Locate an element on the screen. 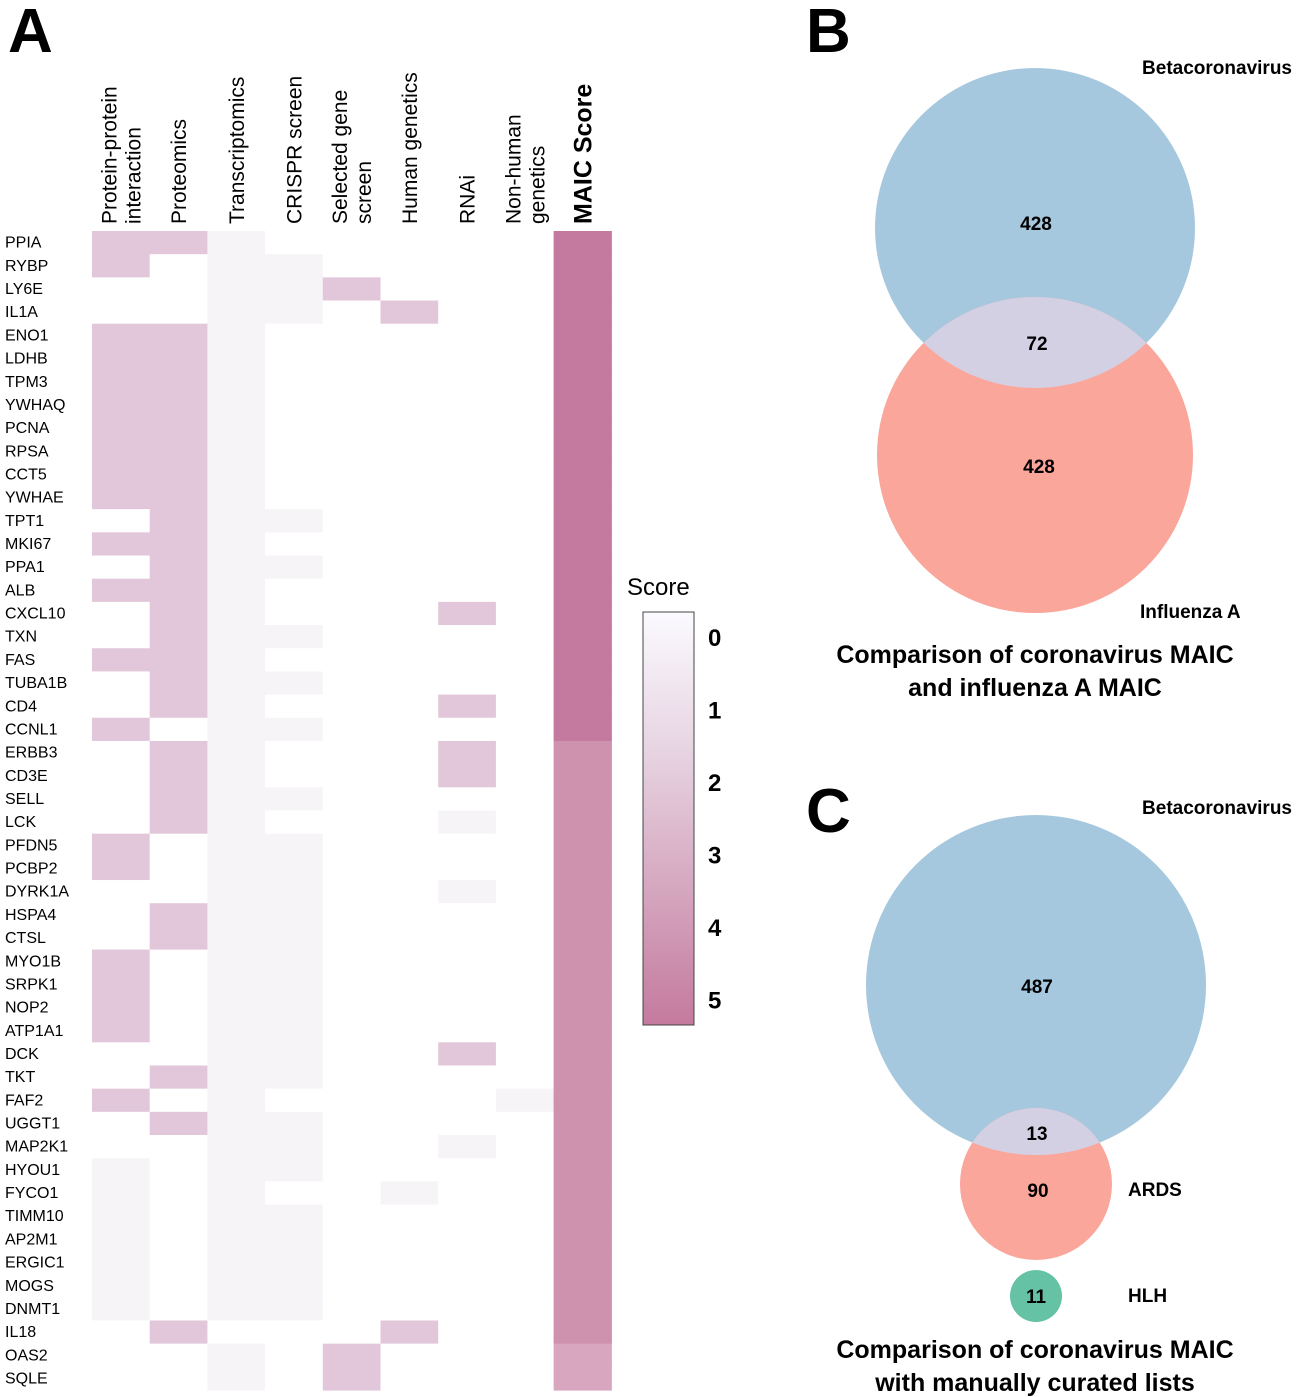  row-label: PPIA is located at coordinates (23, 243).